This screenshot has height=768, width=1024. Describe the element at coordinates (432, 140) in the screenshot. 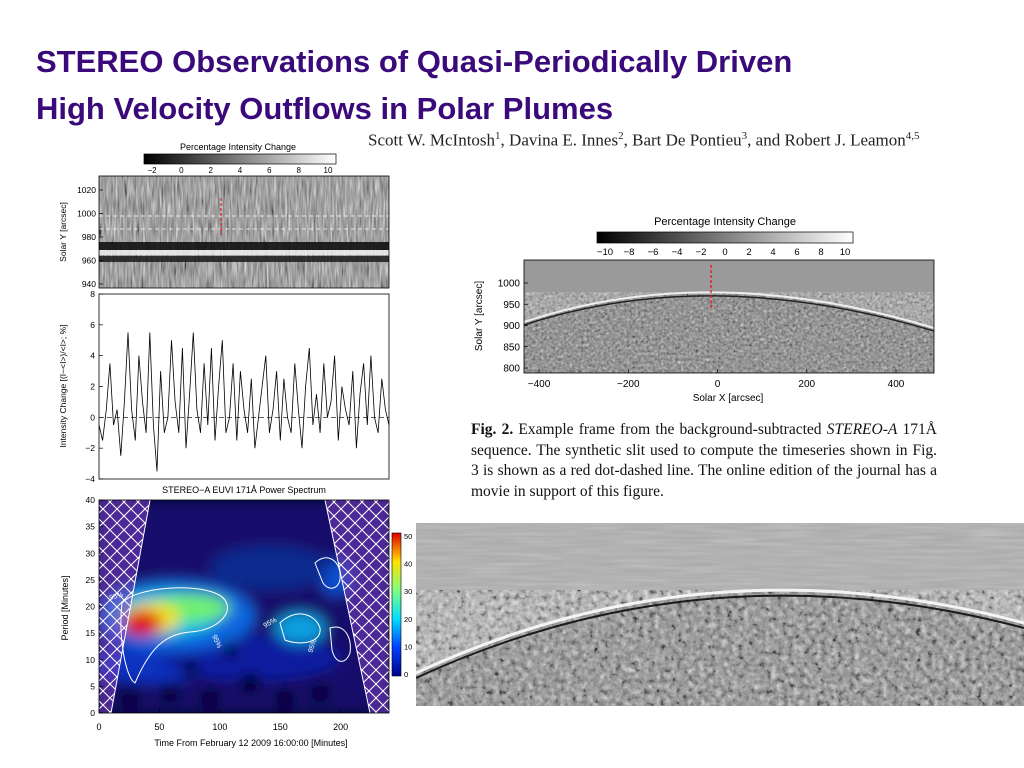

I see `author-1: Scott W. McIntosh` at that location.